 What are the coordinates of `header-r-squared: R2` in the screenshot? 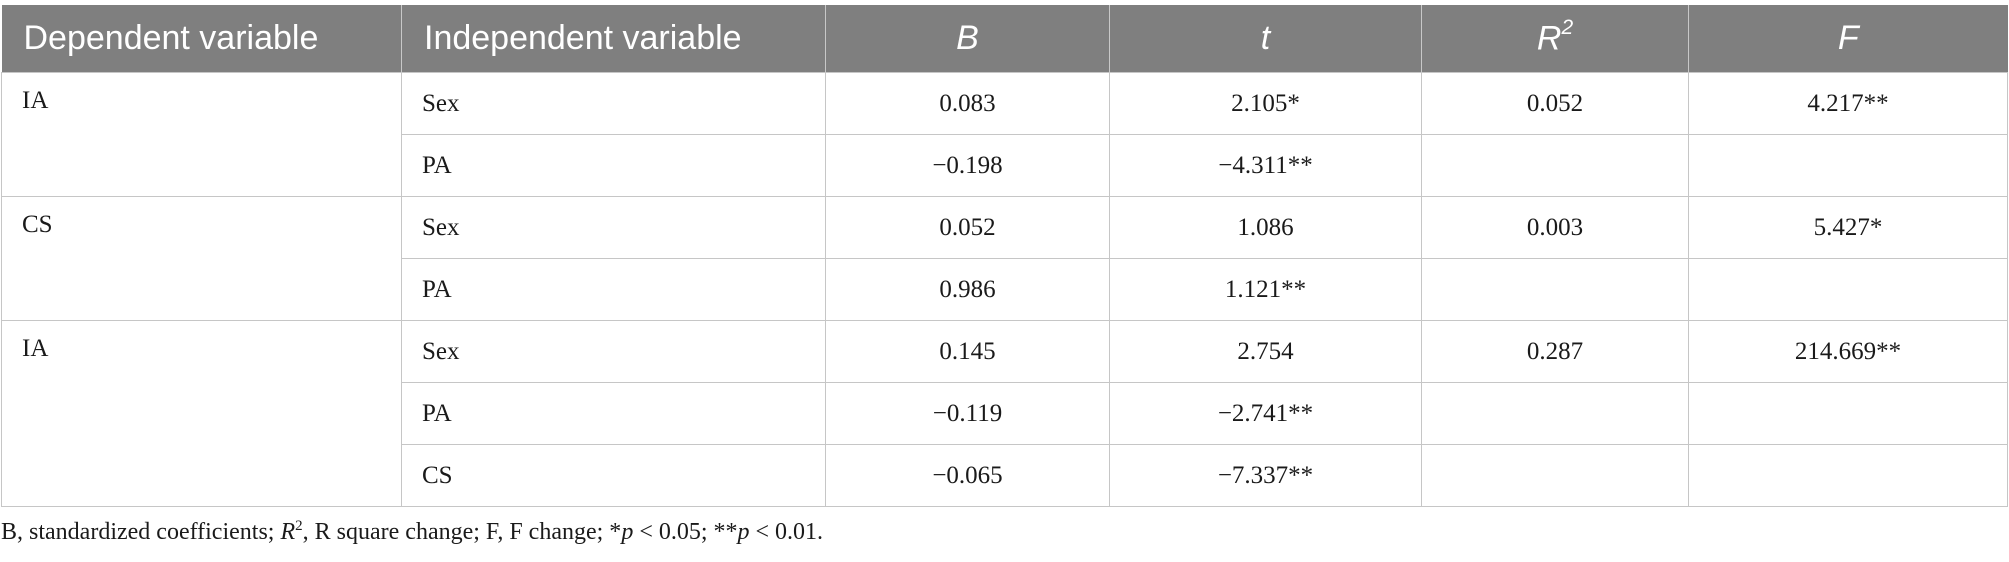 It's located at (1555, 39).